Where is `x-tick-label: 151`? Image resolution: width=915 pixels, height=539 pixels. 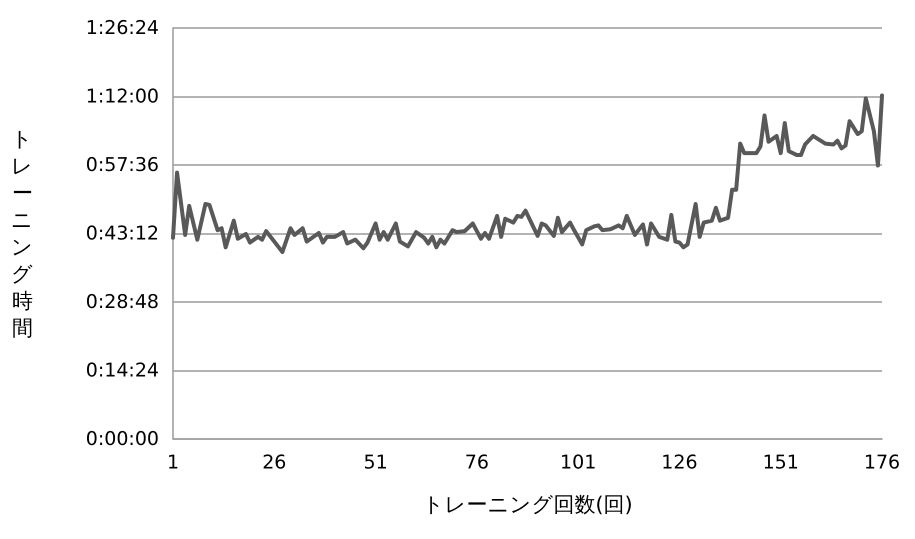 x-tick-label: 151 is located at coordinates (780, 463).